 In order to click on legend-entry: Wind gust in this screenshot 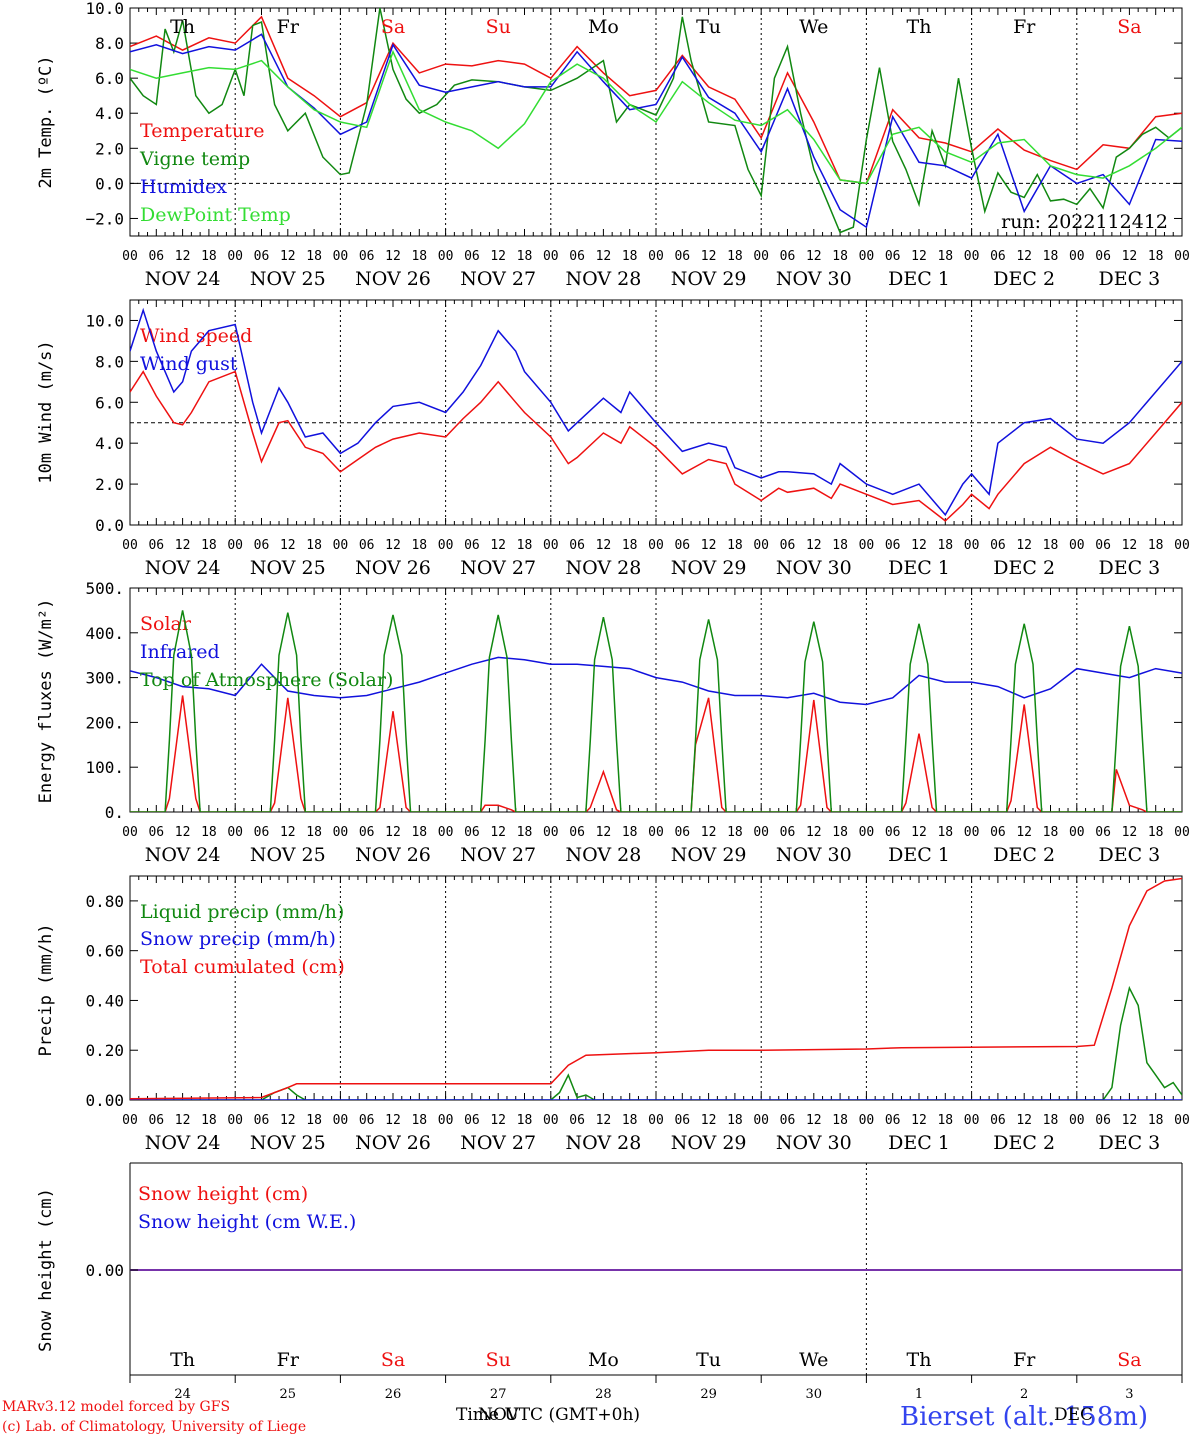, I will do `click(189, 364)`.